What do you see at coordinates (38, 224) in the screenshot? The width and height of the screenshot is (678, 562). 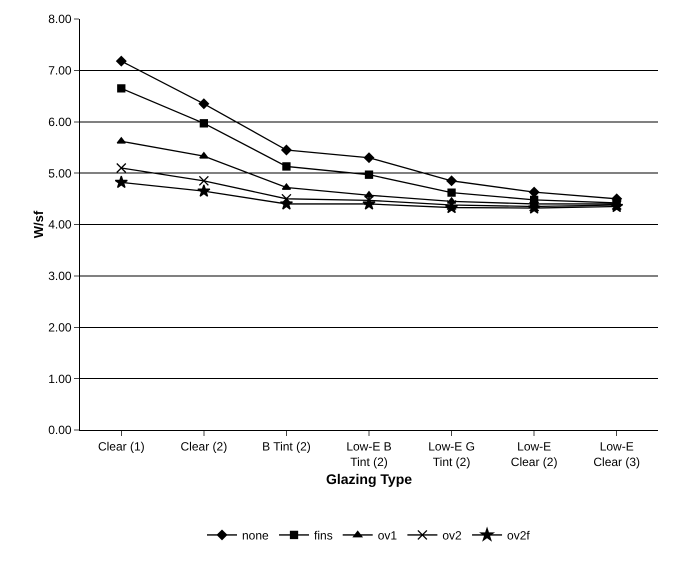 I see `y-axis-title: W/sf` at bounding box center [38, 224].